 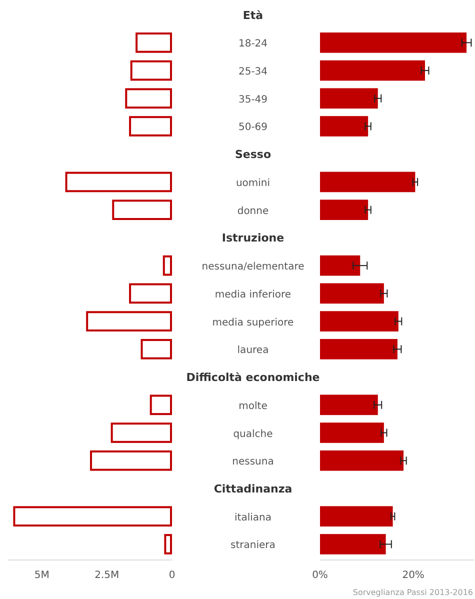 What do you see at coordinates (253, 462) in the screenshot?
I see `y-tick-label: nessuna` at bounding box center [253, 462].